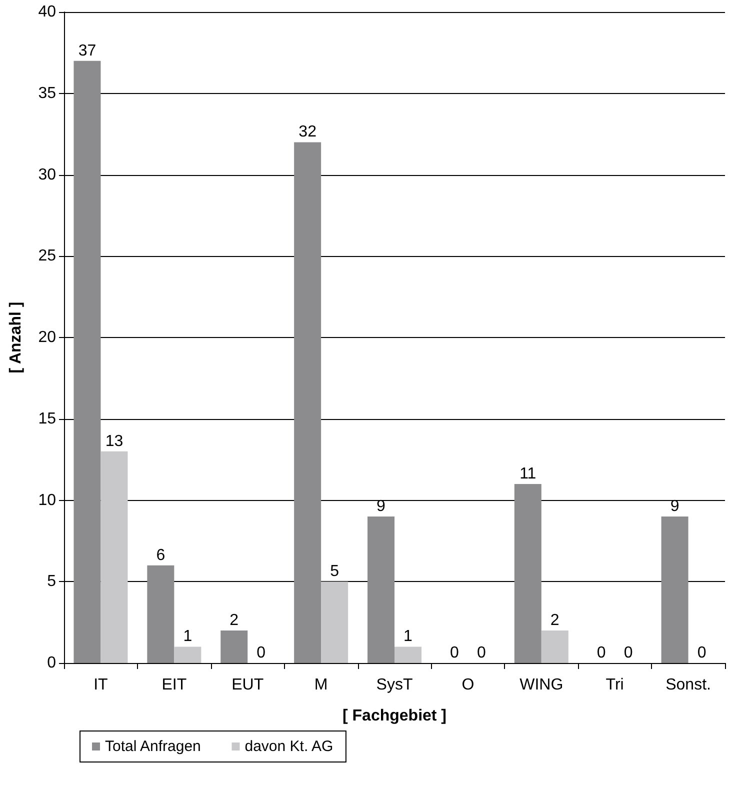  What do you see at coordinates (394, 716) in the screenshot?
I see `x-axis-title: [ Fachgebiet ]` at bounding box center [394, 716].